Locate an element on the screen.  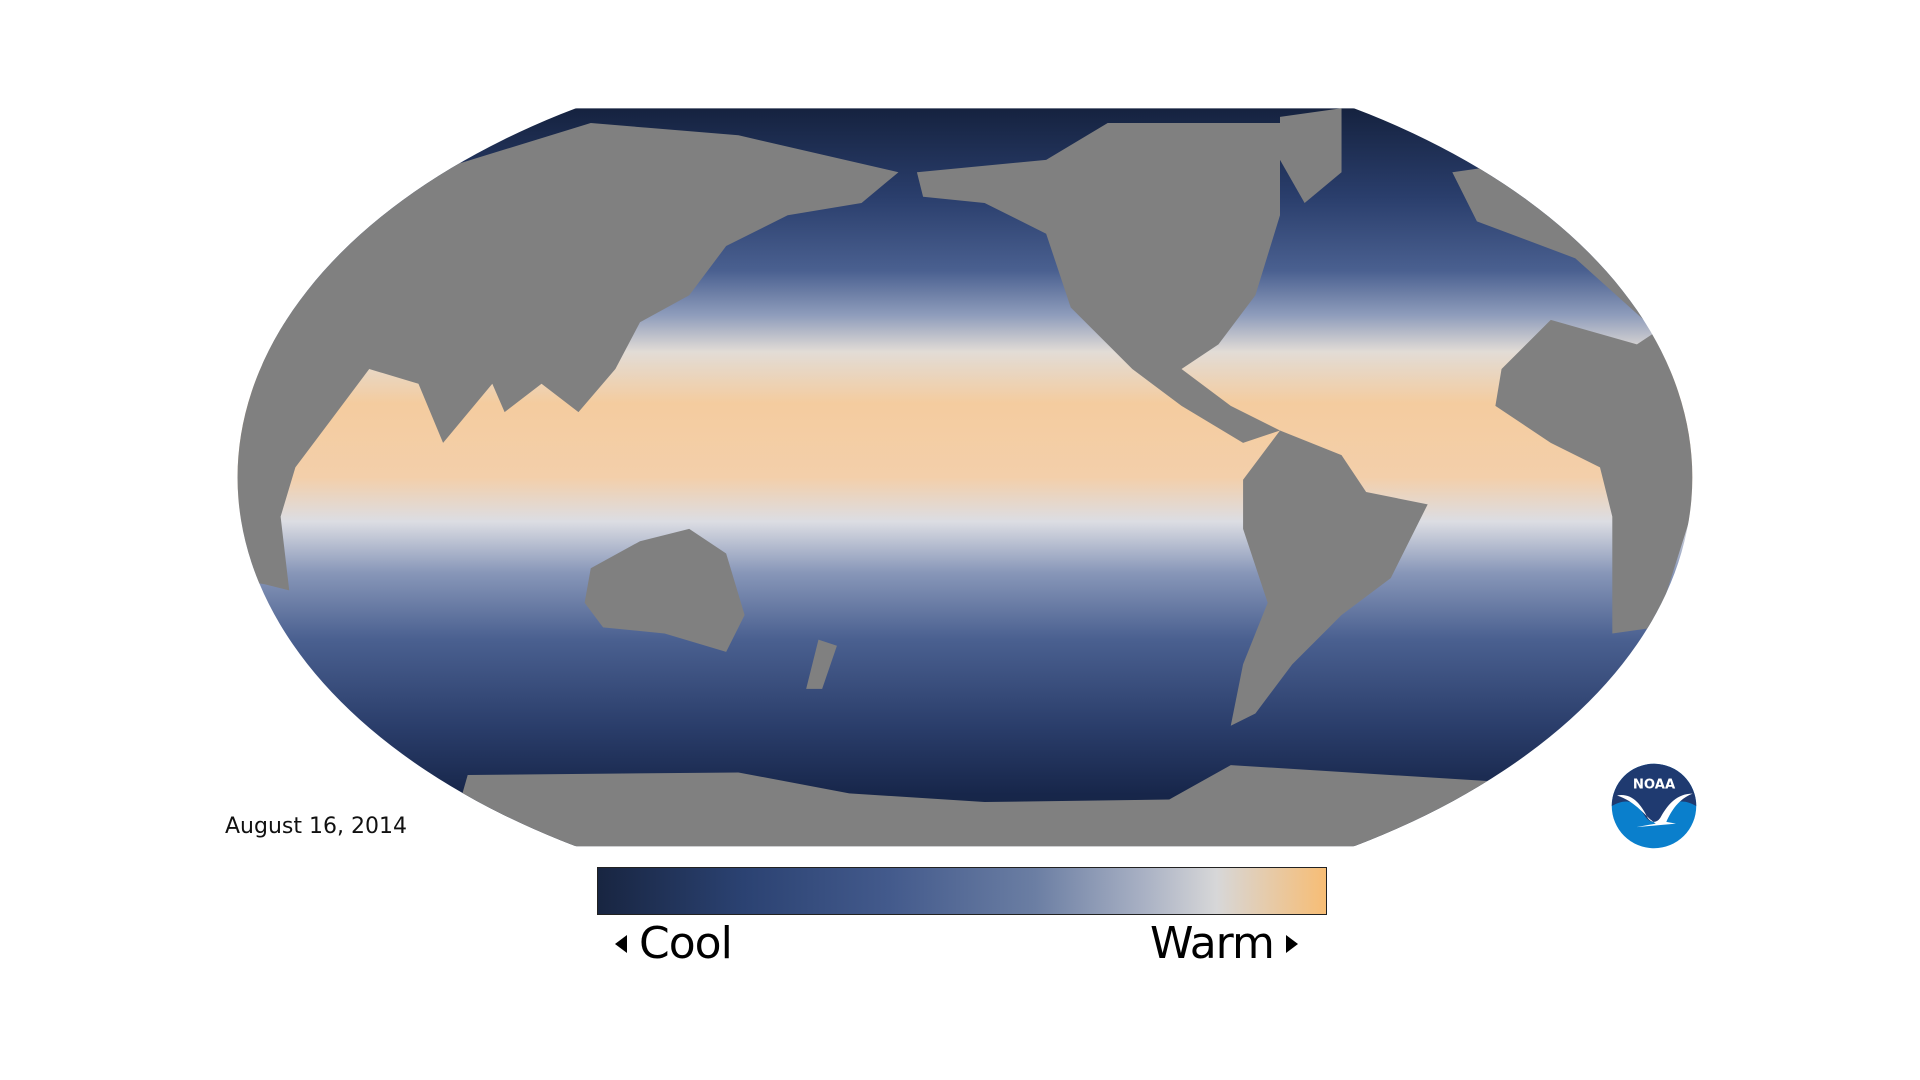
land-antarctica is located at coordinates (972, 806).